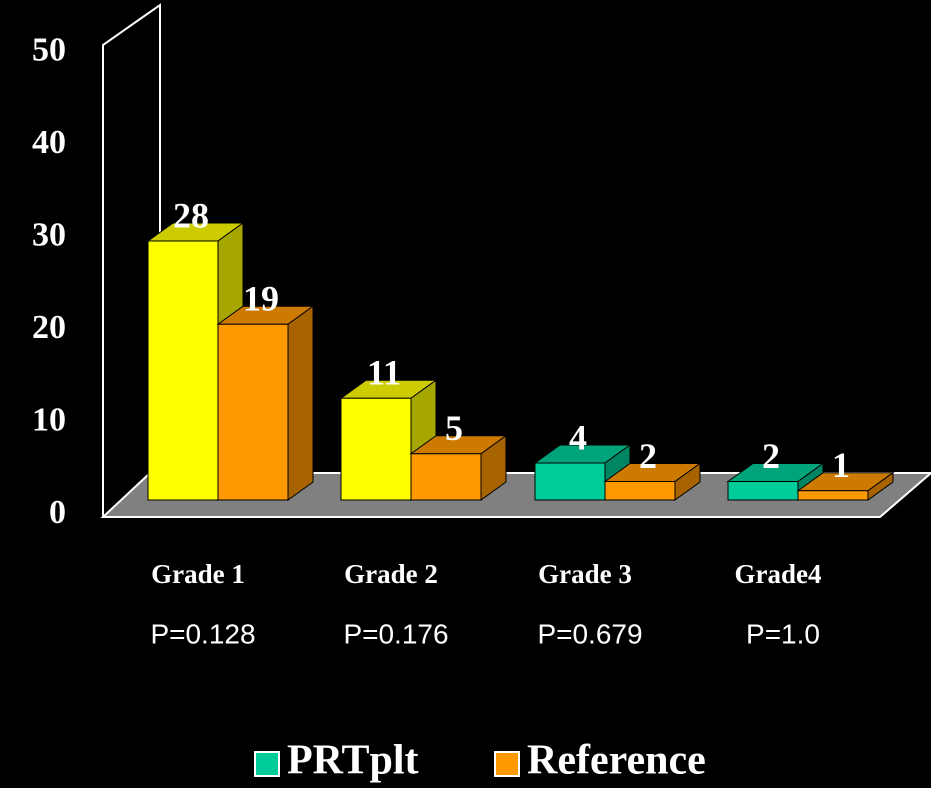 The height and width of the screenshot is (788, 931). Describe the element at coordinates (585, 574) in the screenshot. I see `x-tick-label: Grade 3` at that location.